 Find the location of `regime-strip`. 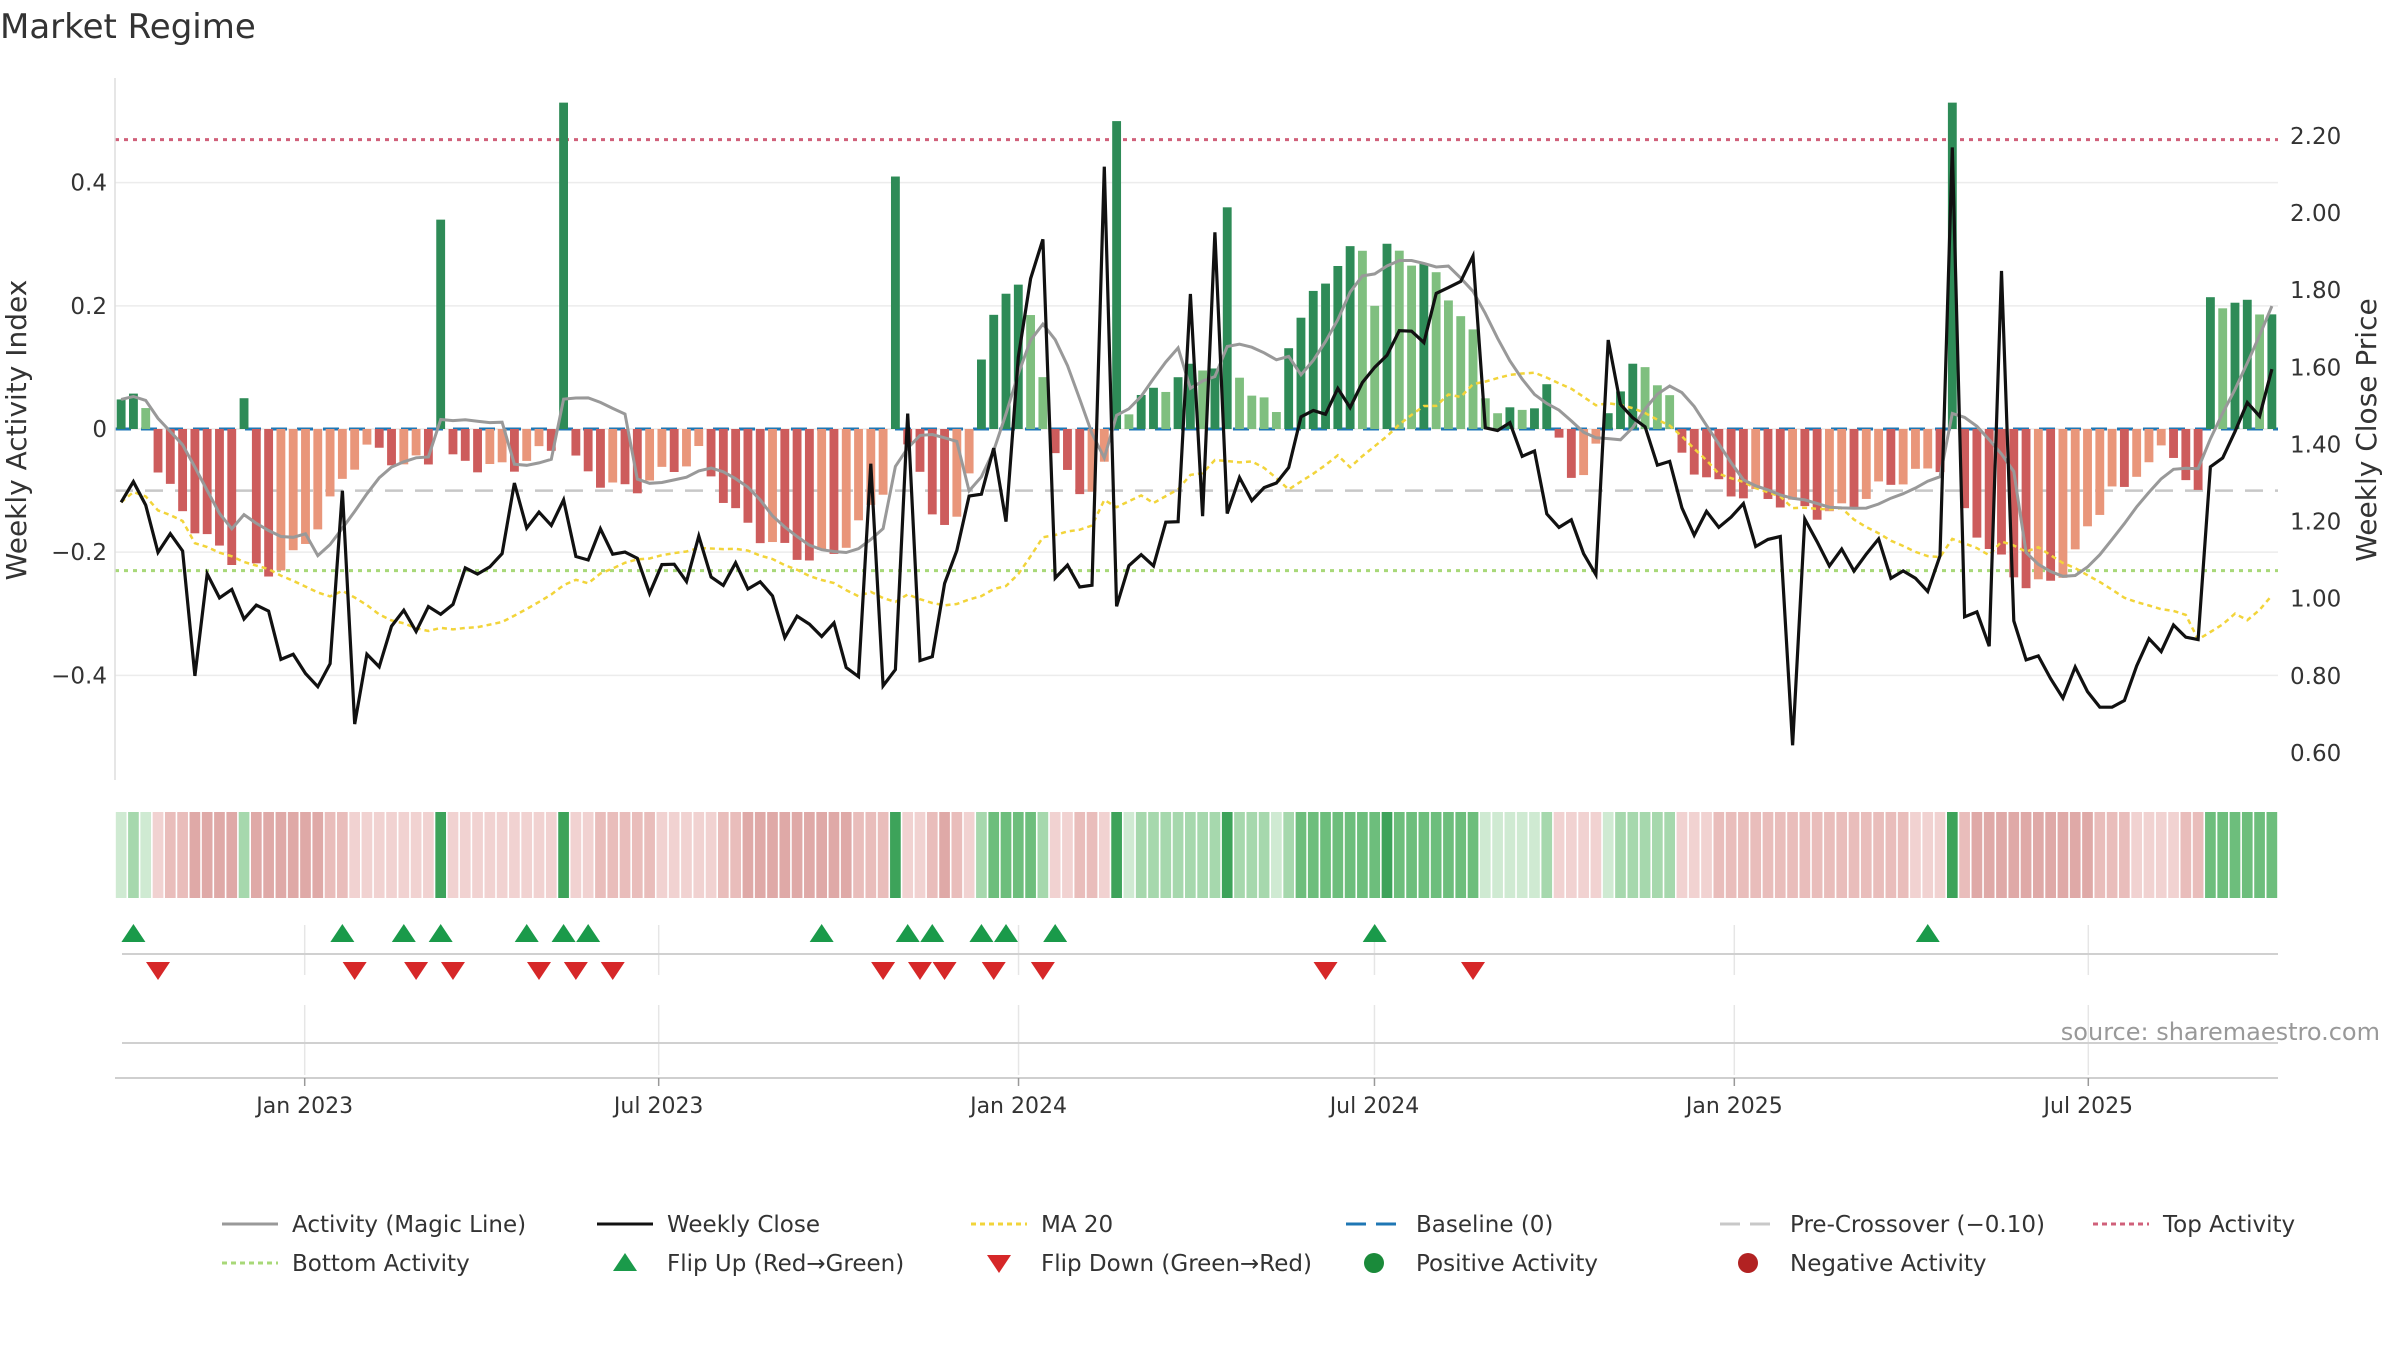

regime-strip is located at coordinates (1196, 855).